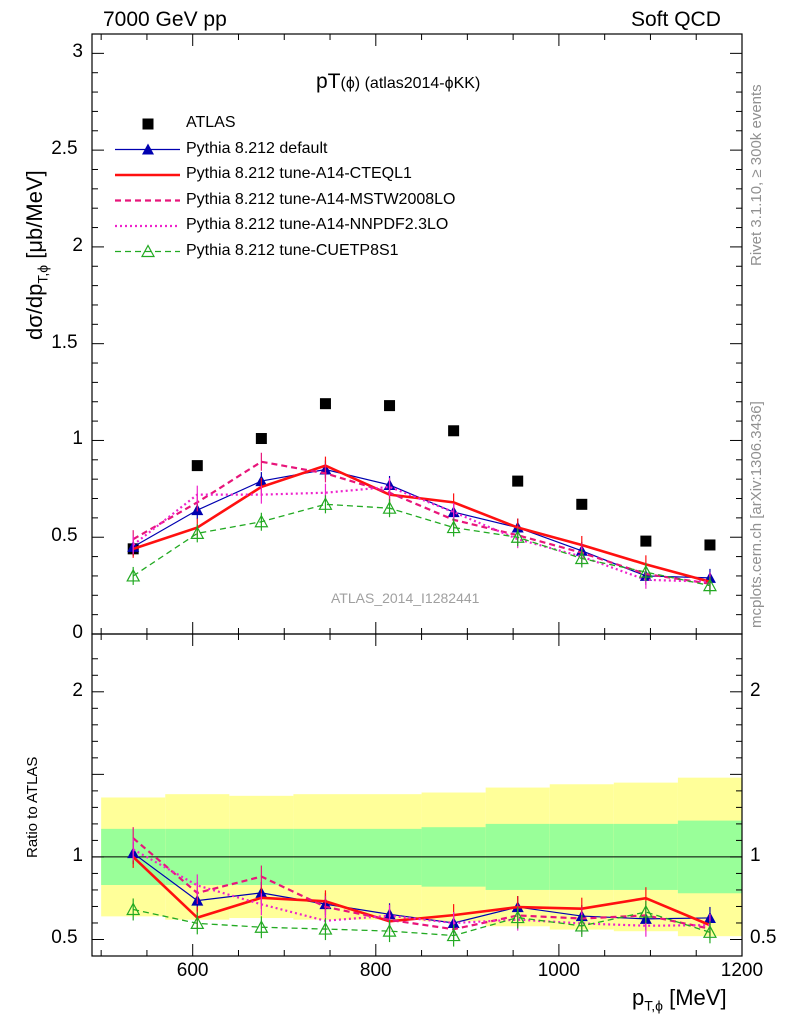 This screenshot has width=786, height=1024. I want to click on header-right-text: Soft QCD, so click(676, 19).